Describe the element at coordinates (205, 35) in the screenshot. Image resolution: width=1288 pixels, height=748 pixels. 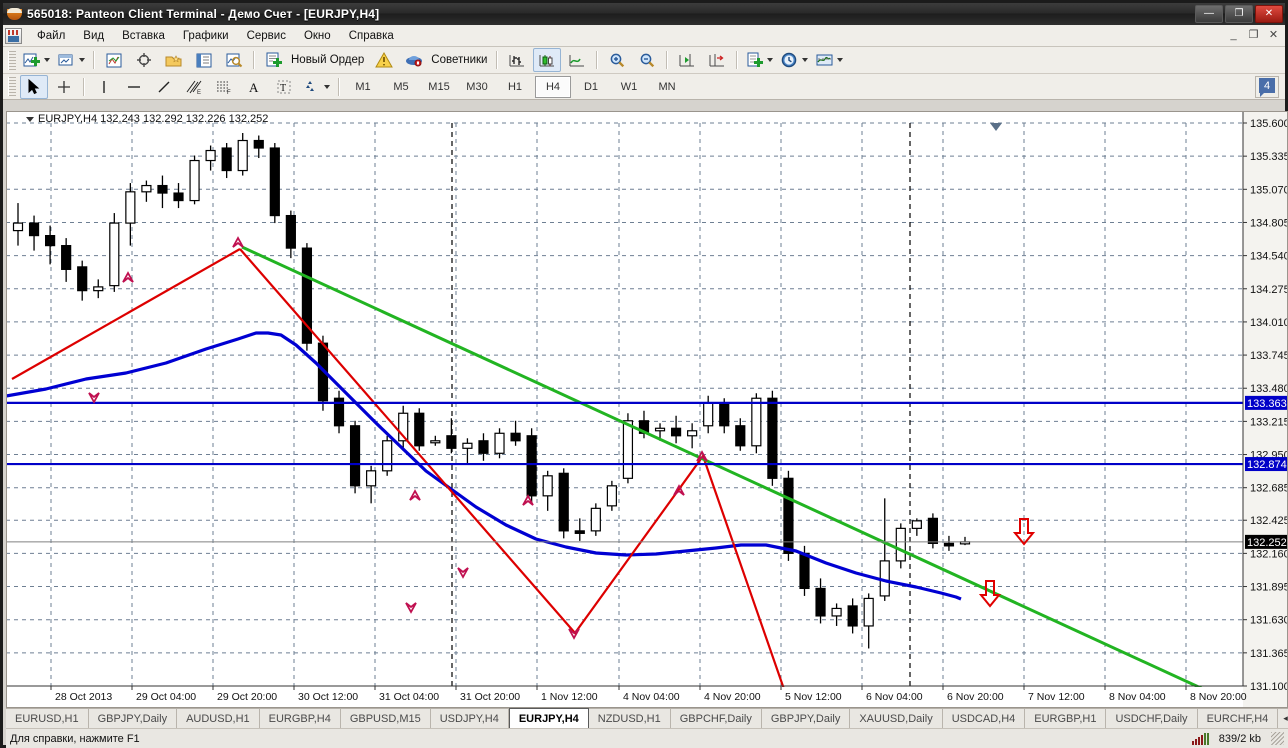
I see `menu-item-charts: Графики` at that location.